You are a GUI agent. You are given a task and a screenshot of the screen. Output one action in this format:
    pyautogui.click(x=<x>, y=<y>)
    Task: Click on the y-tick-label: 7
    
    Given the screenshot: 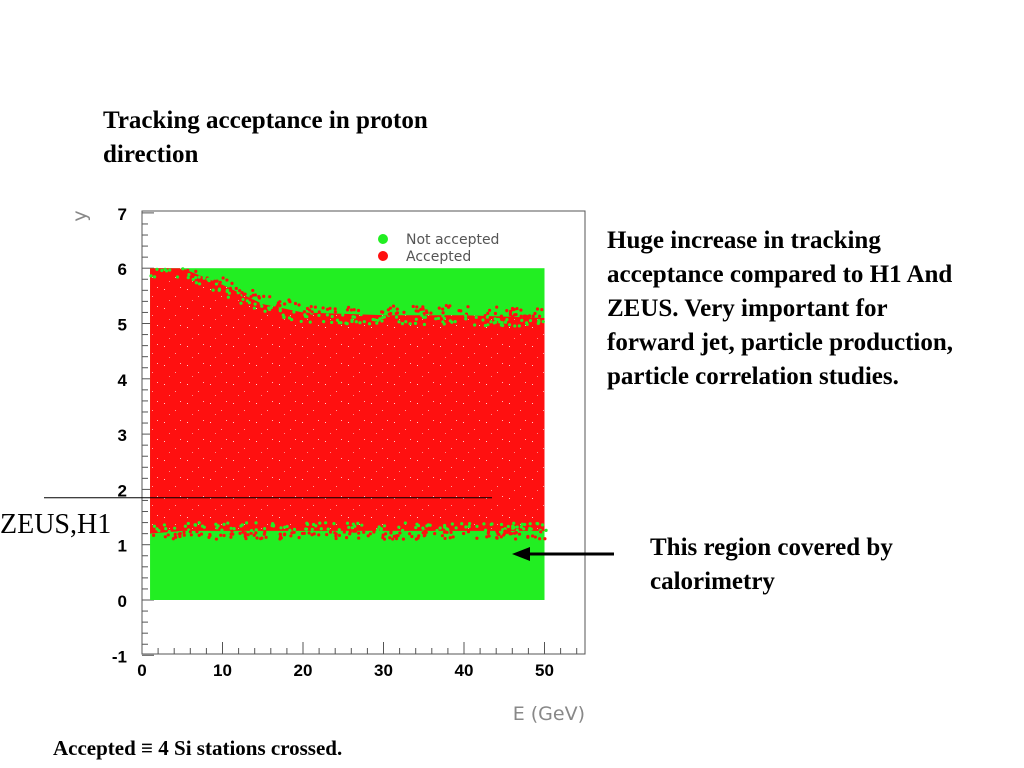 What is the action you would take?
    pyautogui.click(x=122, y=214)
    